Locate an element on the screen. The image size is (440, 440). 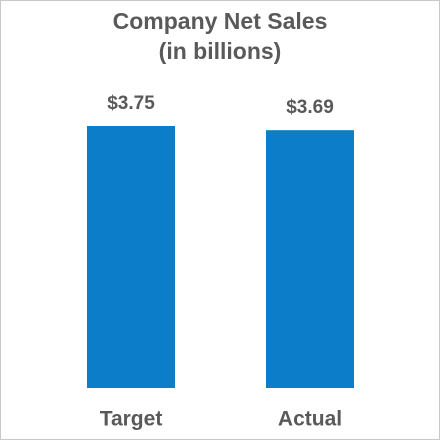
chart-title: Company Net Sales is located at coordinates (220, 21).